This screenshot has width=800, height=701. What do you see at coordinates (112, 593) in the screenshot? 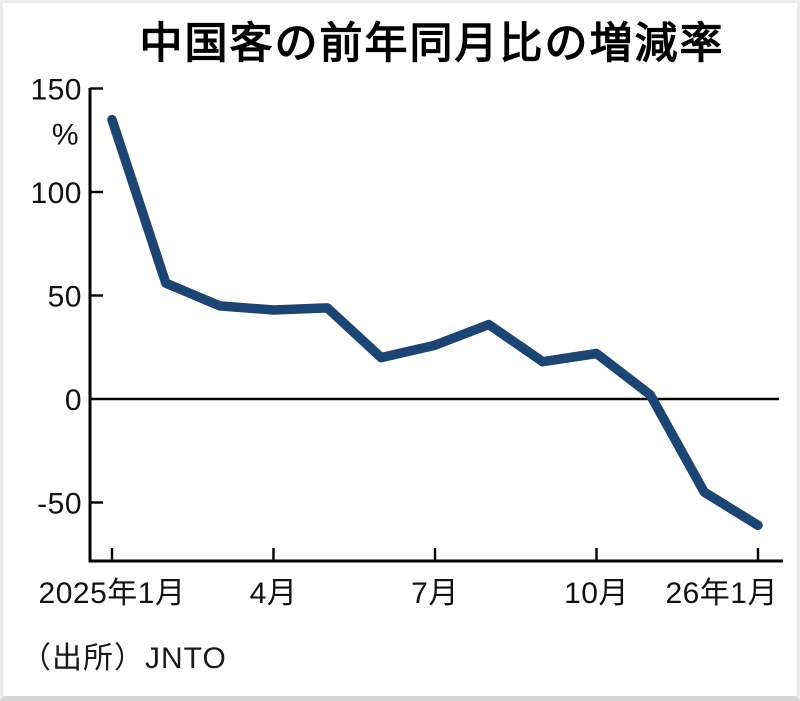
I see `x-tick-label: 2025年1月` at bounding box center [112, 593].